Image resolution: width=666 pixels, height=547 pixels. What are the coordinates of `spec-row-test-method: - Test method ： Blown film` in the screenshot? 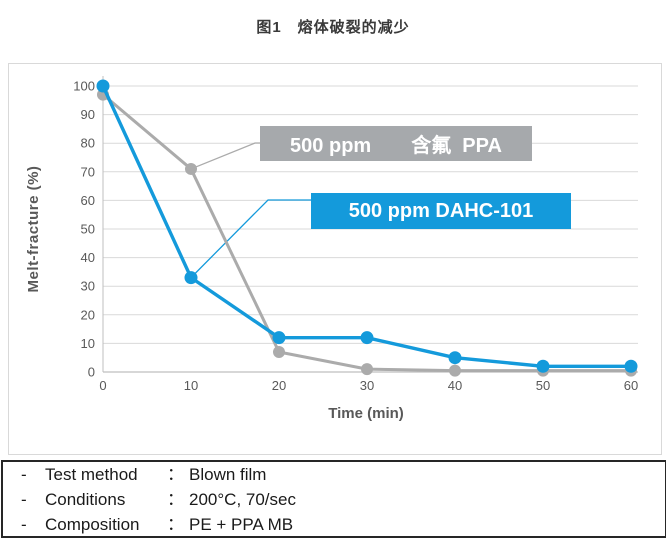 It's located at (334, 474).